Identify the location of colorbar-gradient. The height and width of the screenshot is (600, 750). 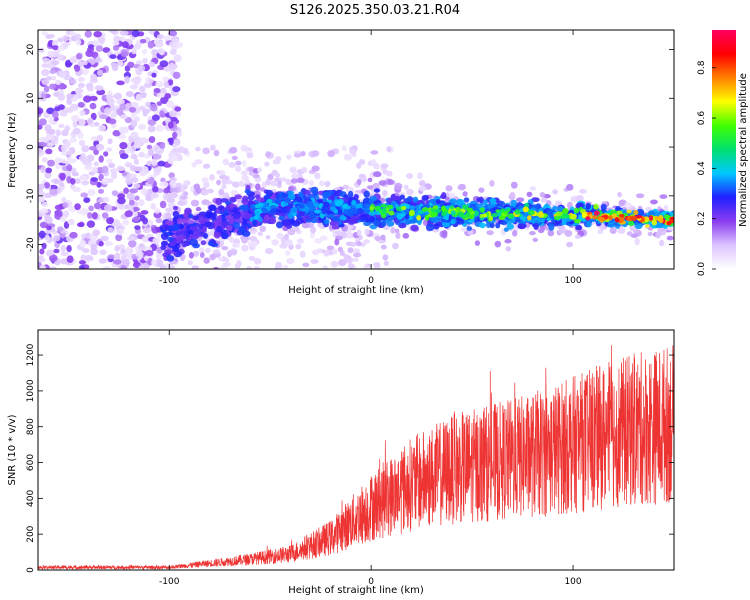
(724, 149).